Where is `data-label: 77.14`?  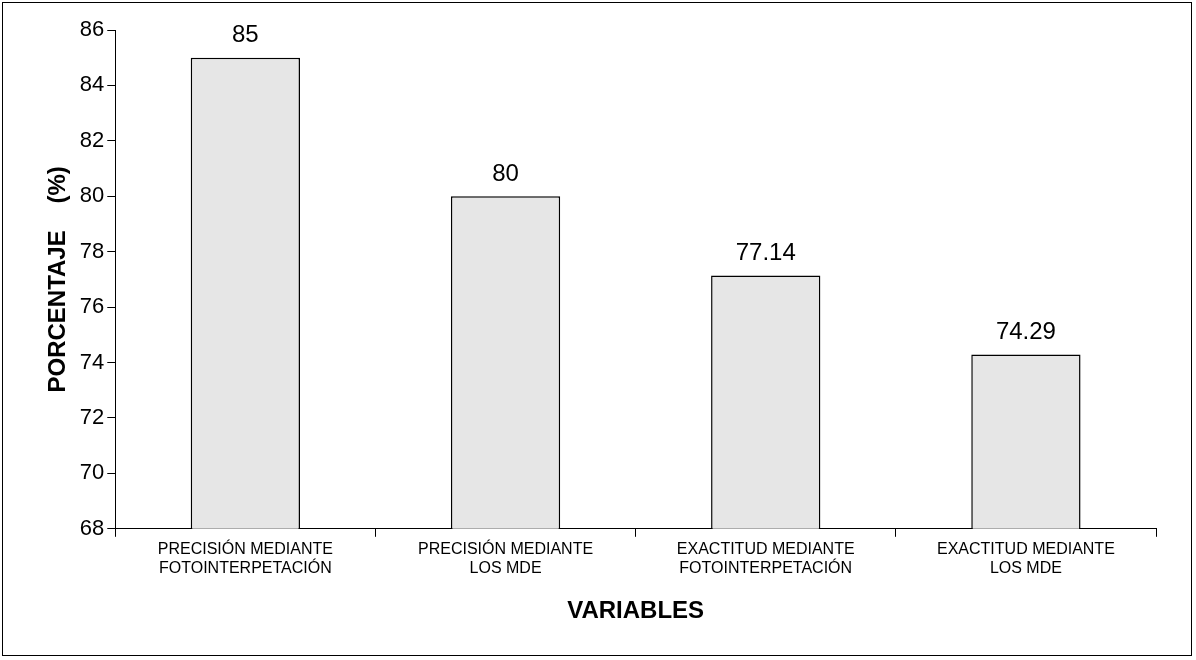
data-label: 77.14 is located at coordinates (765, 252).